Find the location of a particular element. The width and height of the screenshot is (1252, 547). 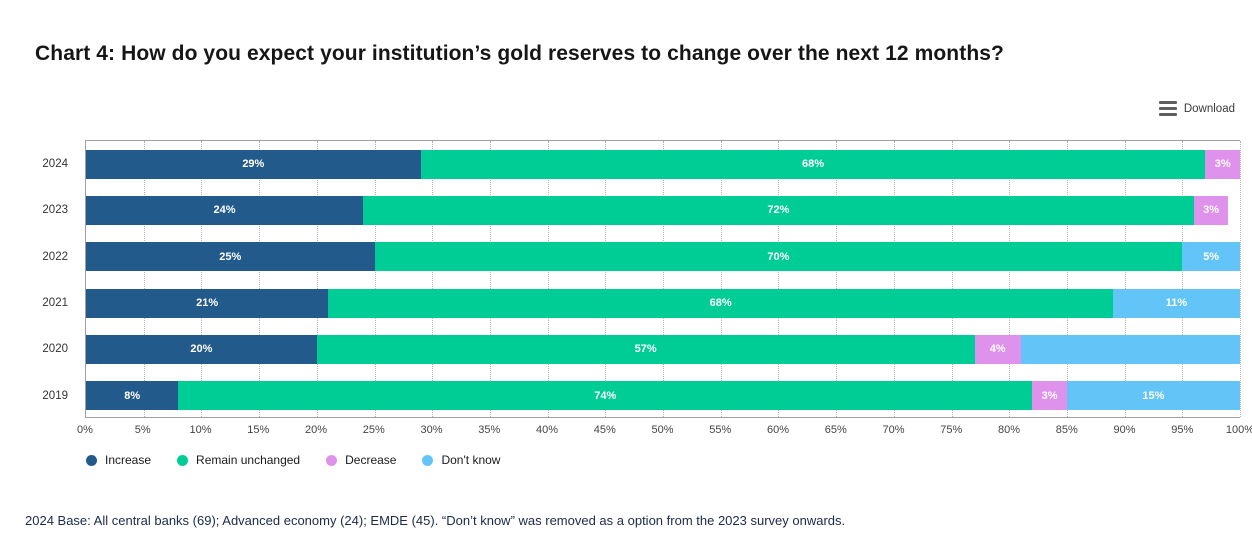

x-tick-20: 20% is located at coordinates (316, 430).